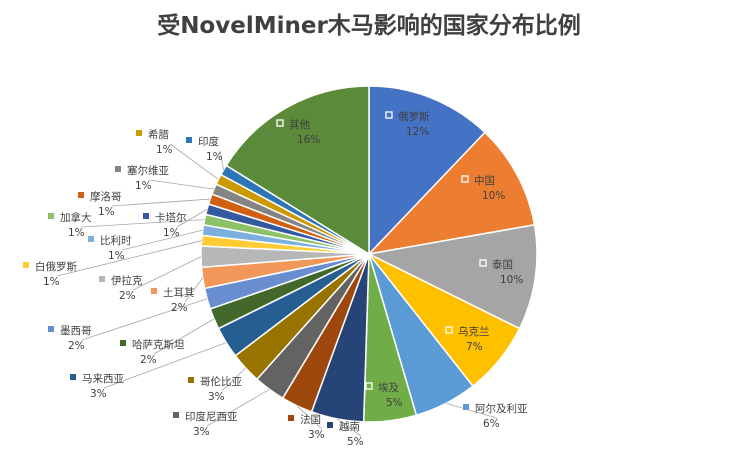 The image size is (738, 460). I want to click on slice-label-pct-1: 12%, so click(417, 132).